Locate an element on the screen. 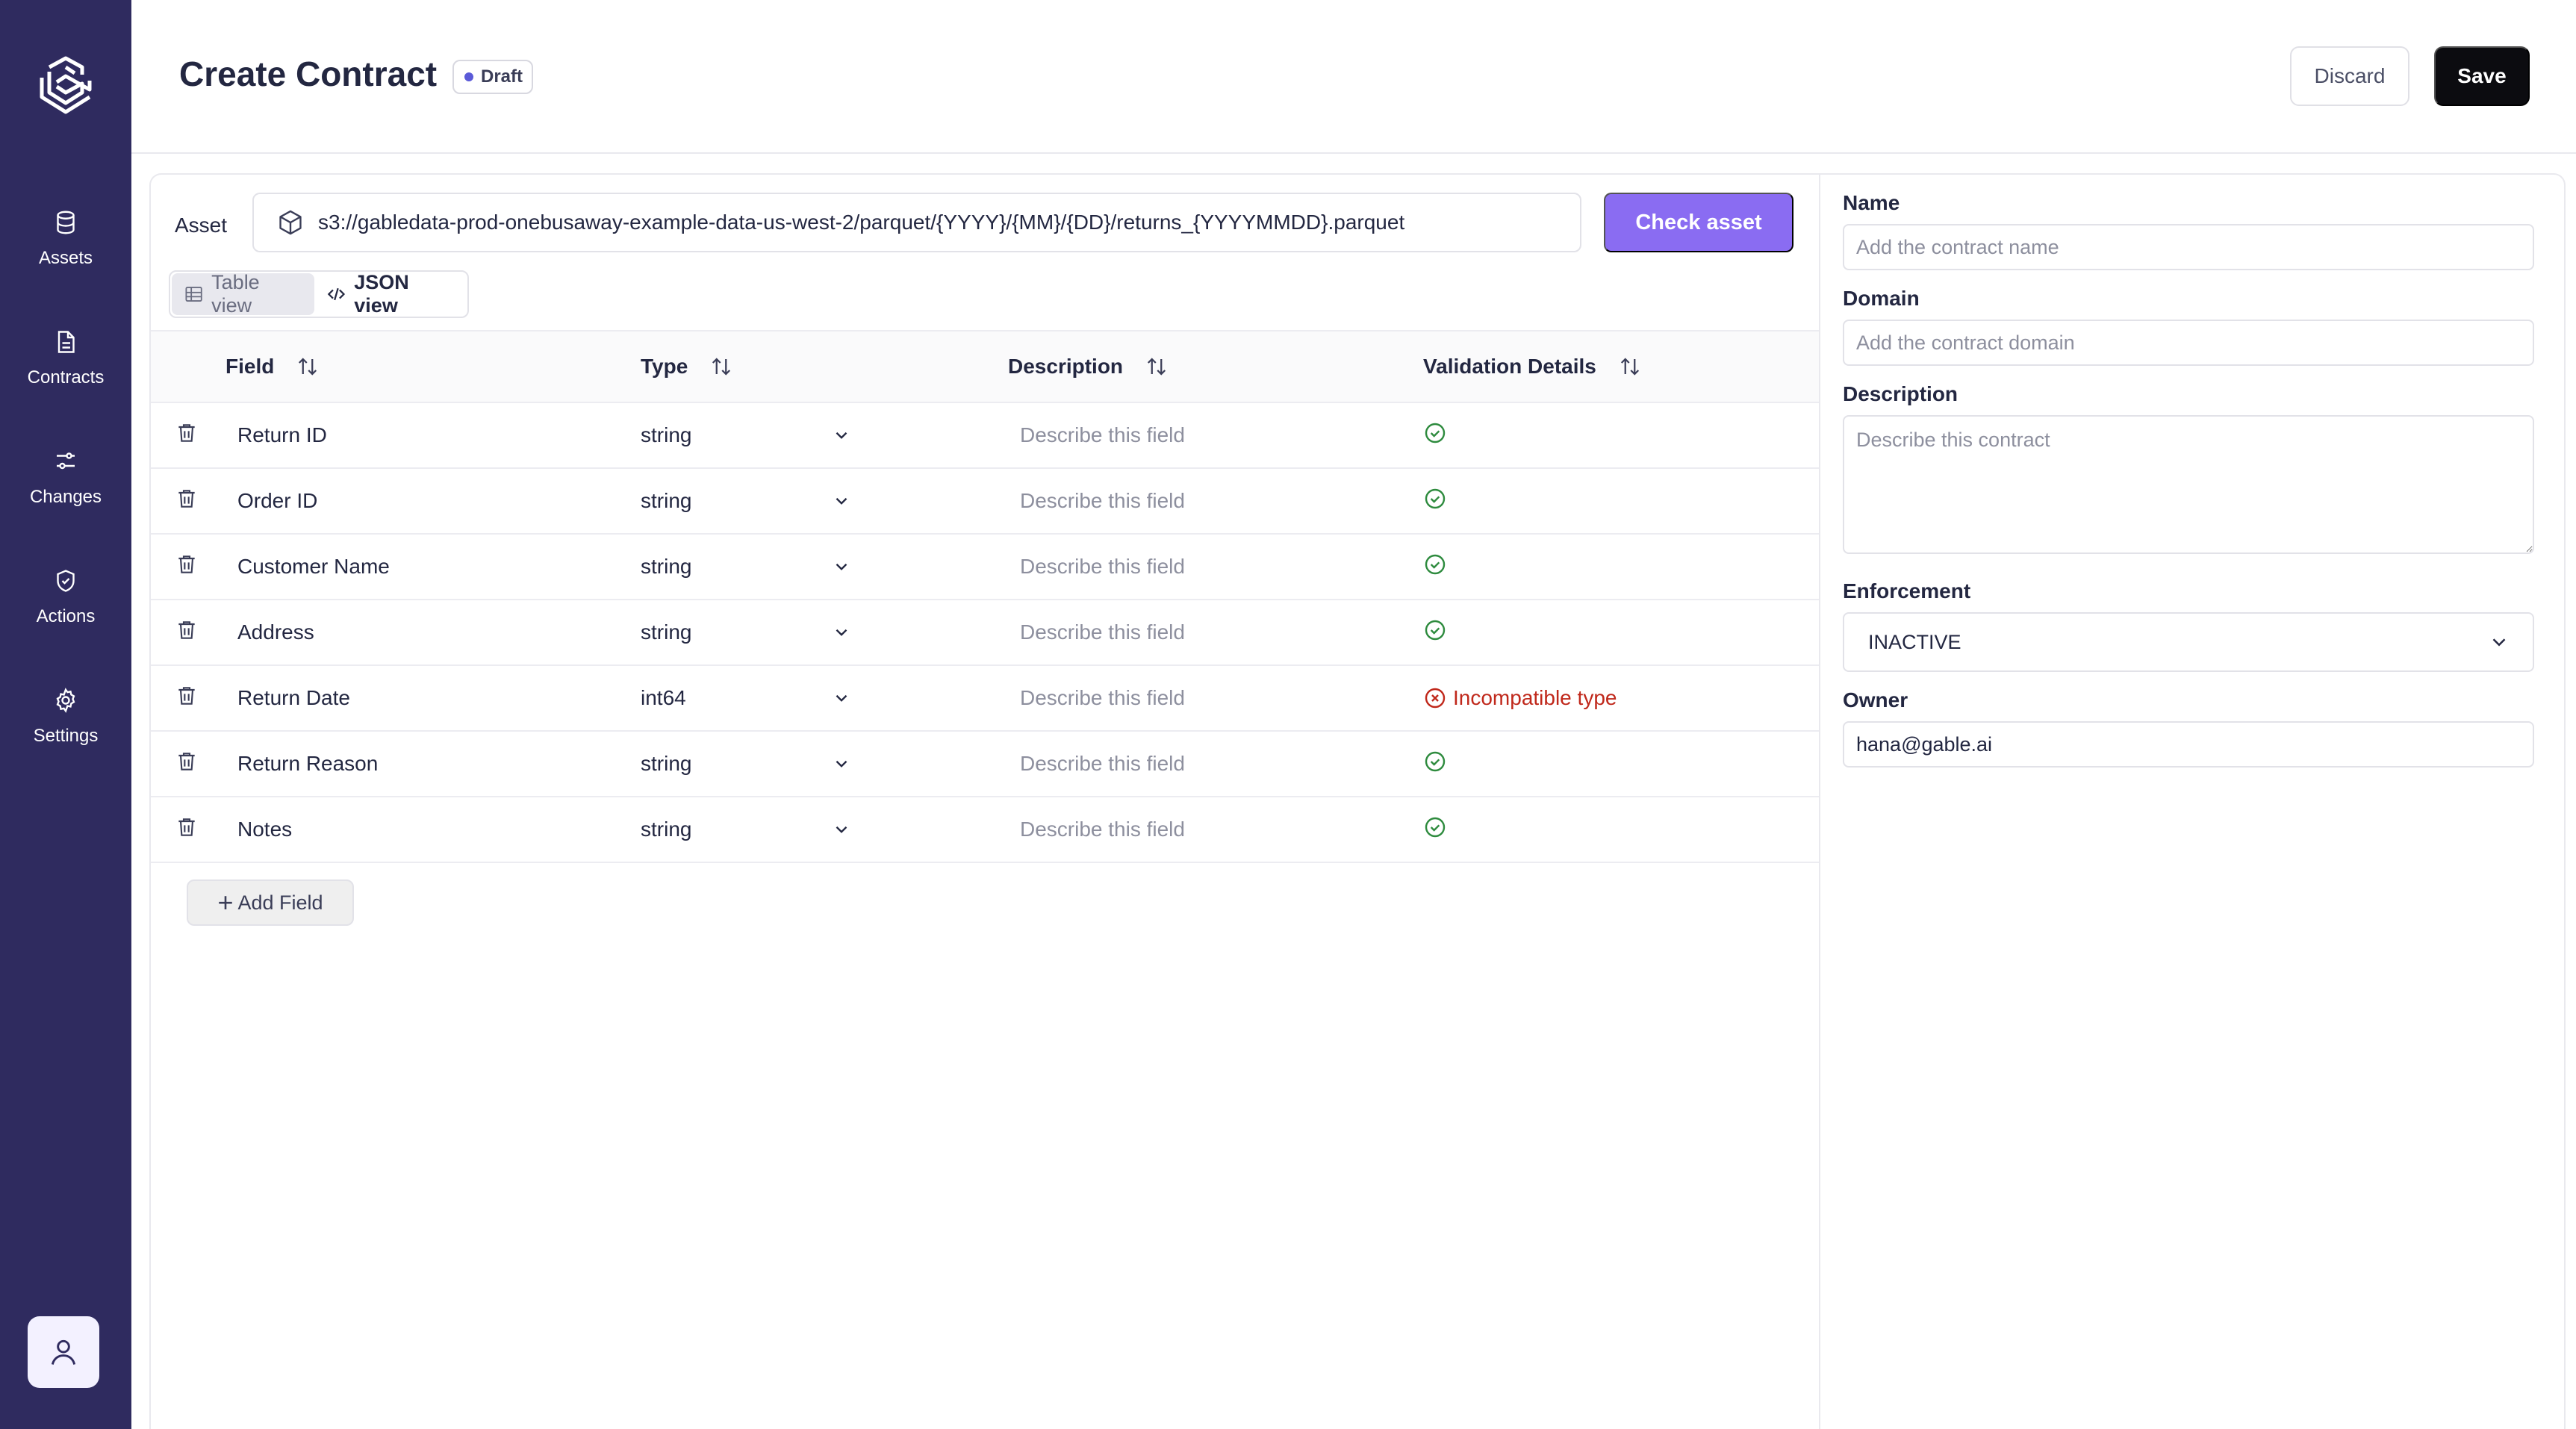 The width and height of the screenshot is (2576, 1429). sidebar-item-changes: Changes is located at coordinates (65, 478).